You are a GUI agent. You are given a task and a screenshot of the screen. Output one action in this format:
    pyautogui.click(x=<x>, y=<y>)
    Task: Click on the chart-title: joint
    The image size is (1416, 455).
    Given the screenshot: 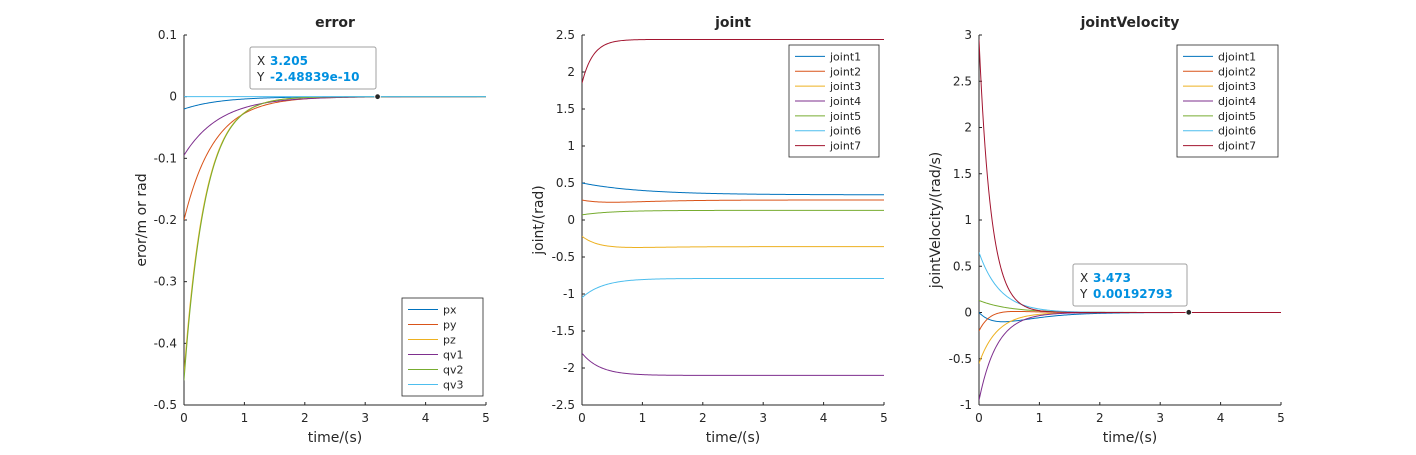 What is the action you would take?
    pyautogui.click(x=732, y=23)
    